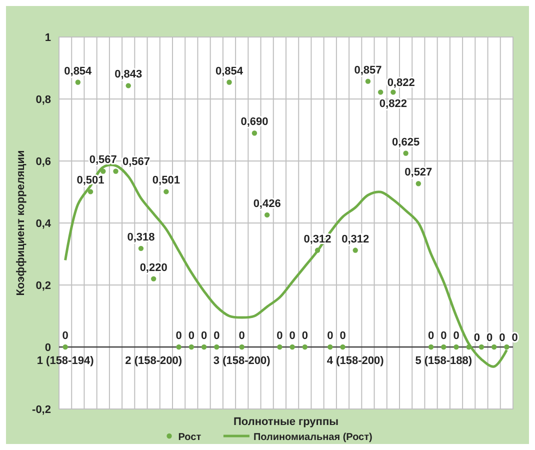  I want to click on x-tick-label: 2 (158-200), so click(153, 361).